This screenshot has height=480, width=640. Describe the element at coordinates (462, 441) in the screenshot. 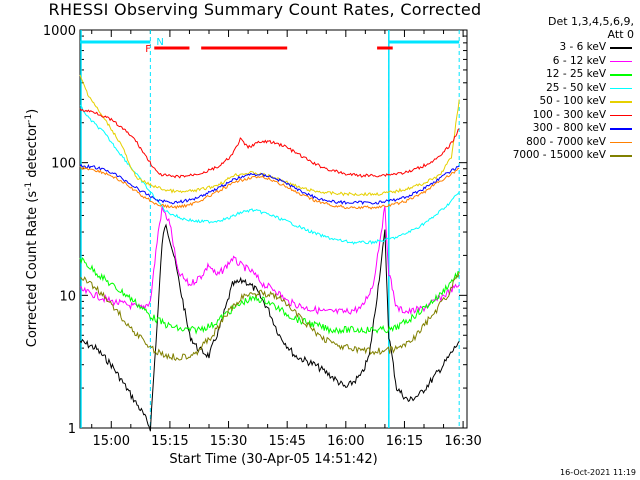

I see `x-tick-label: 16:30` at that location.